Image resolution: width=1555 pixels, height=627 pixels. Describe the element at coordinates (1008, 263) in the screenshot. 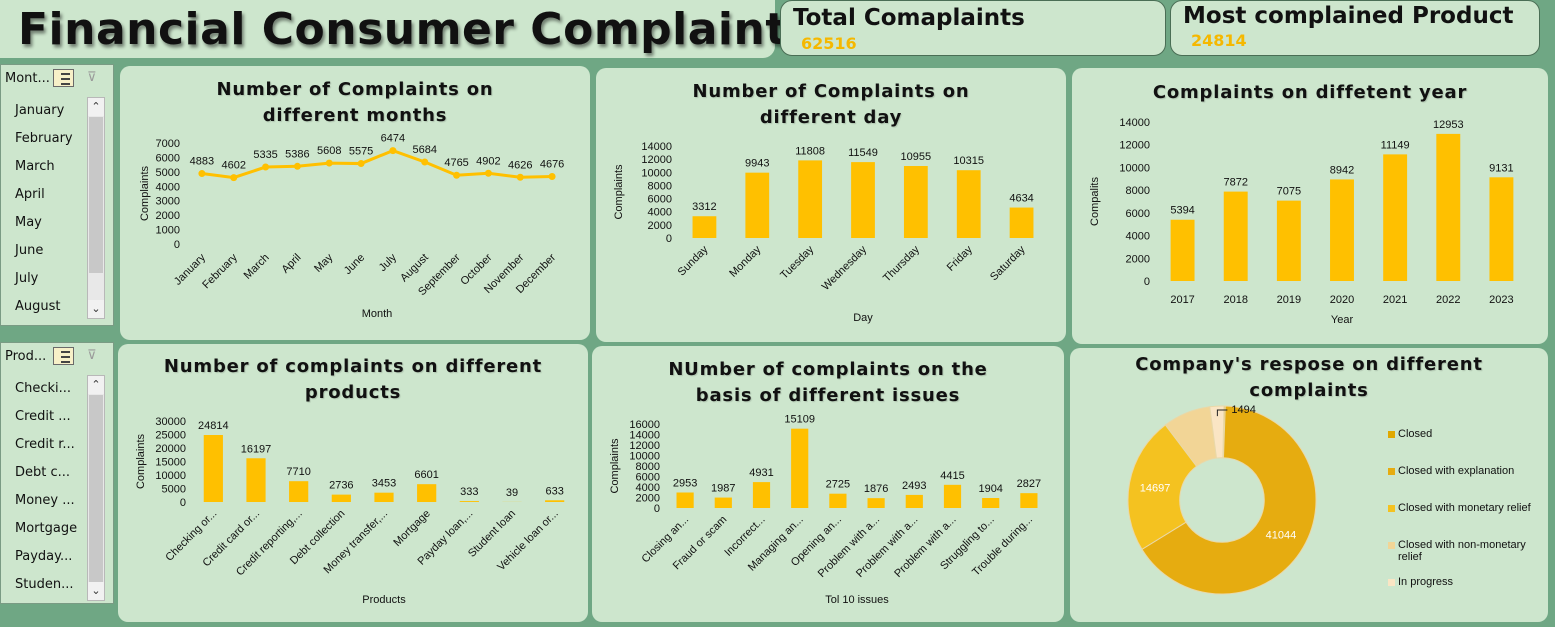

I see `x-tick-label: Saturday` at that location.